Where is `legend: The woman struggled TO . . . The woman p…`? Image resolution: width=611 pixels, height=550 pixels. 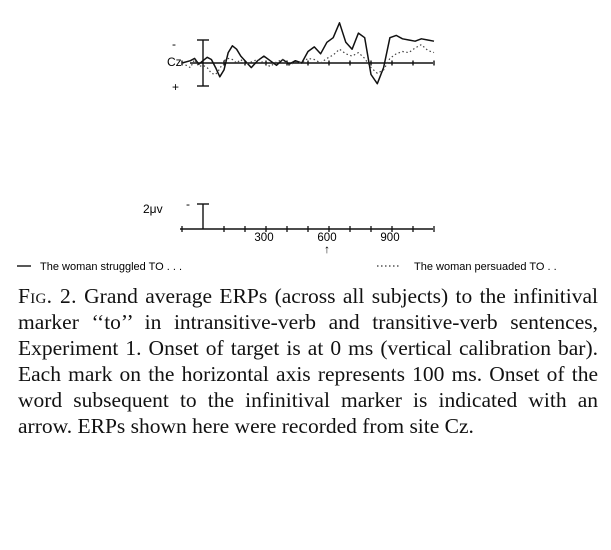 legend: The woman struggled TO . . . The woman p… is located at coordinates (287, 267).